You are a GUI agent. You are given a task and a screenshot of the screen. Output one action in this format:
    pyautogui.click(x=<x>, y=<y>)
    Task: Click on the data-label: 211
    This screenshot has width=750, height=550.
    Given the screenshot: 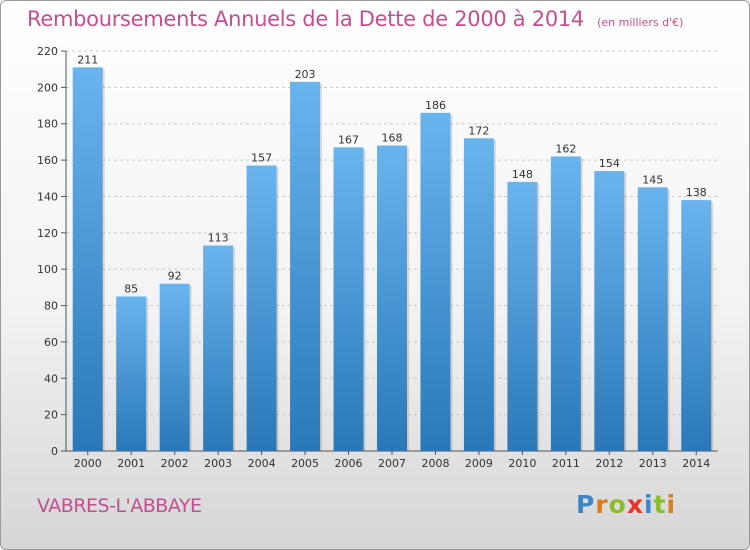 What is the action you would take?
    pyautogui.click(x=87, y=59)
    